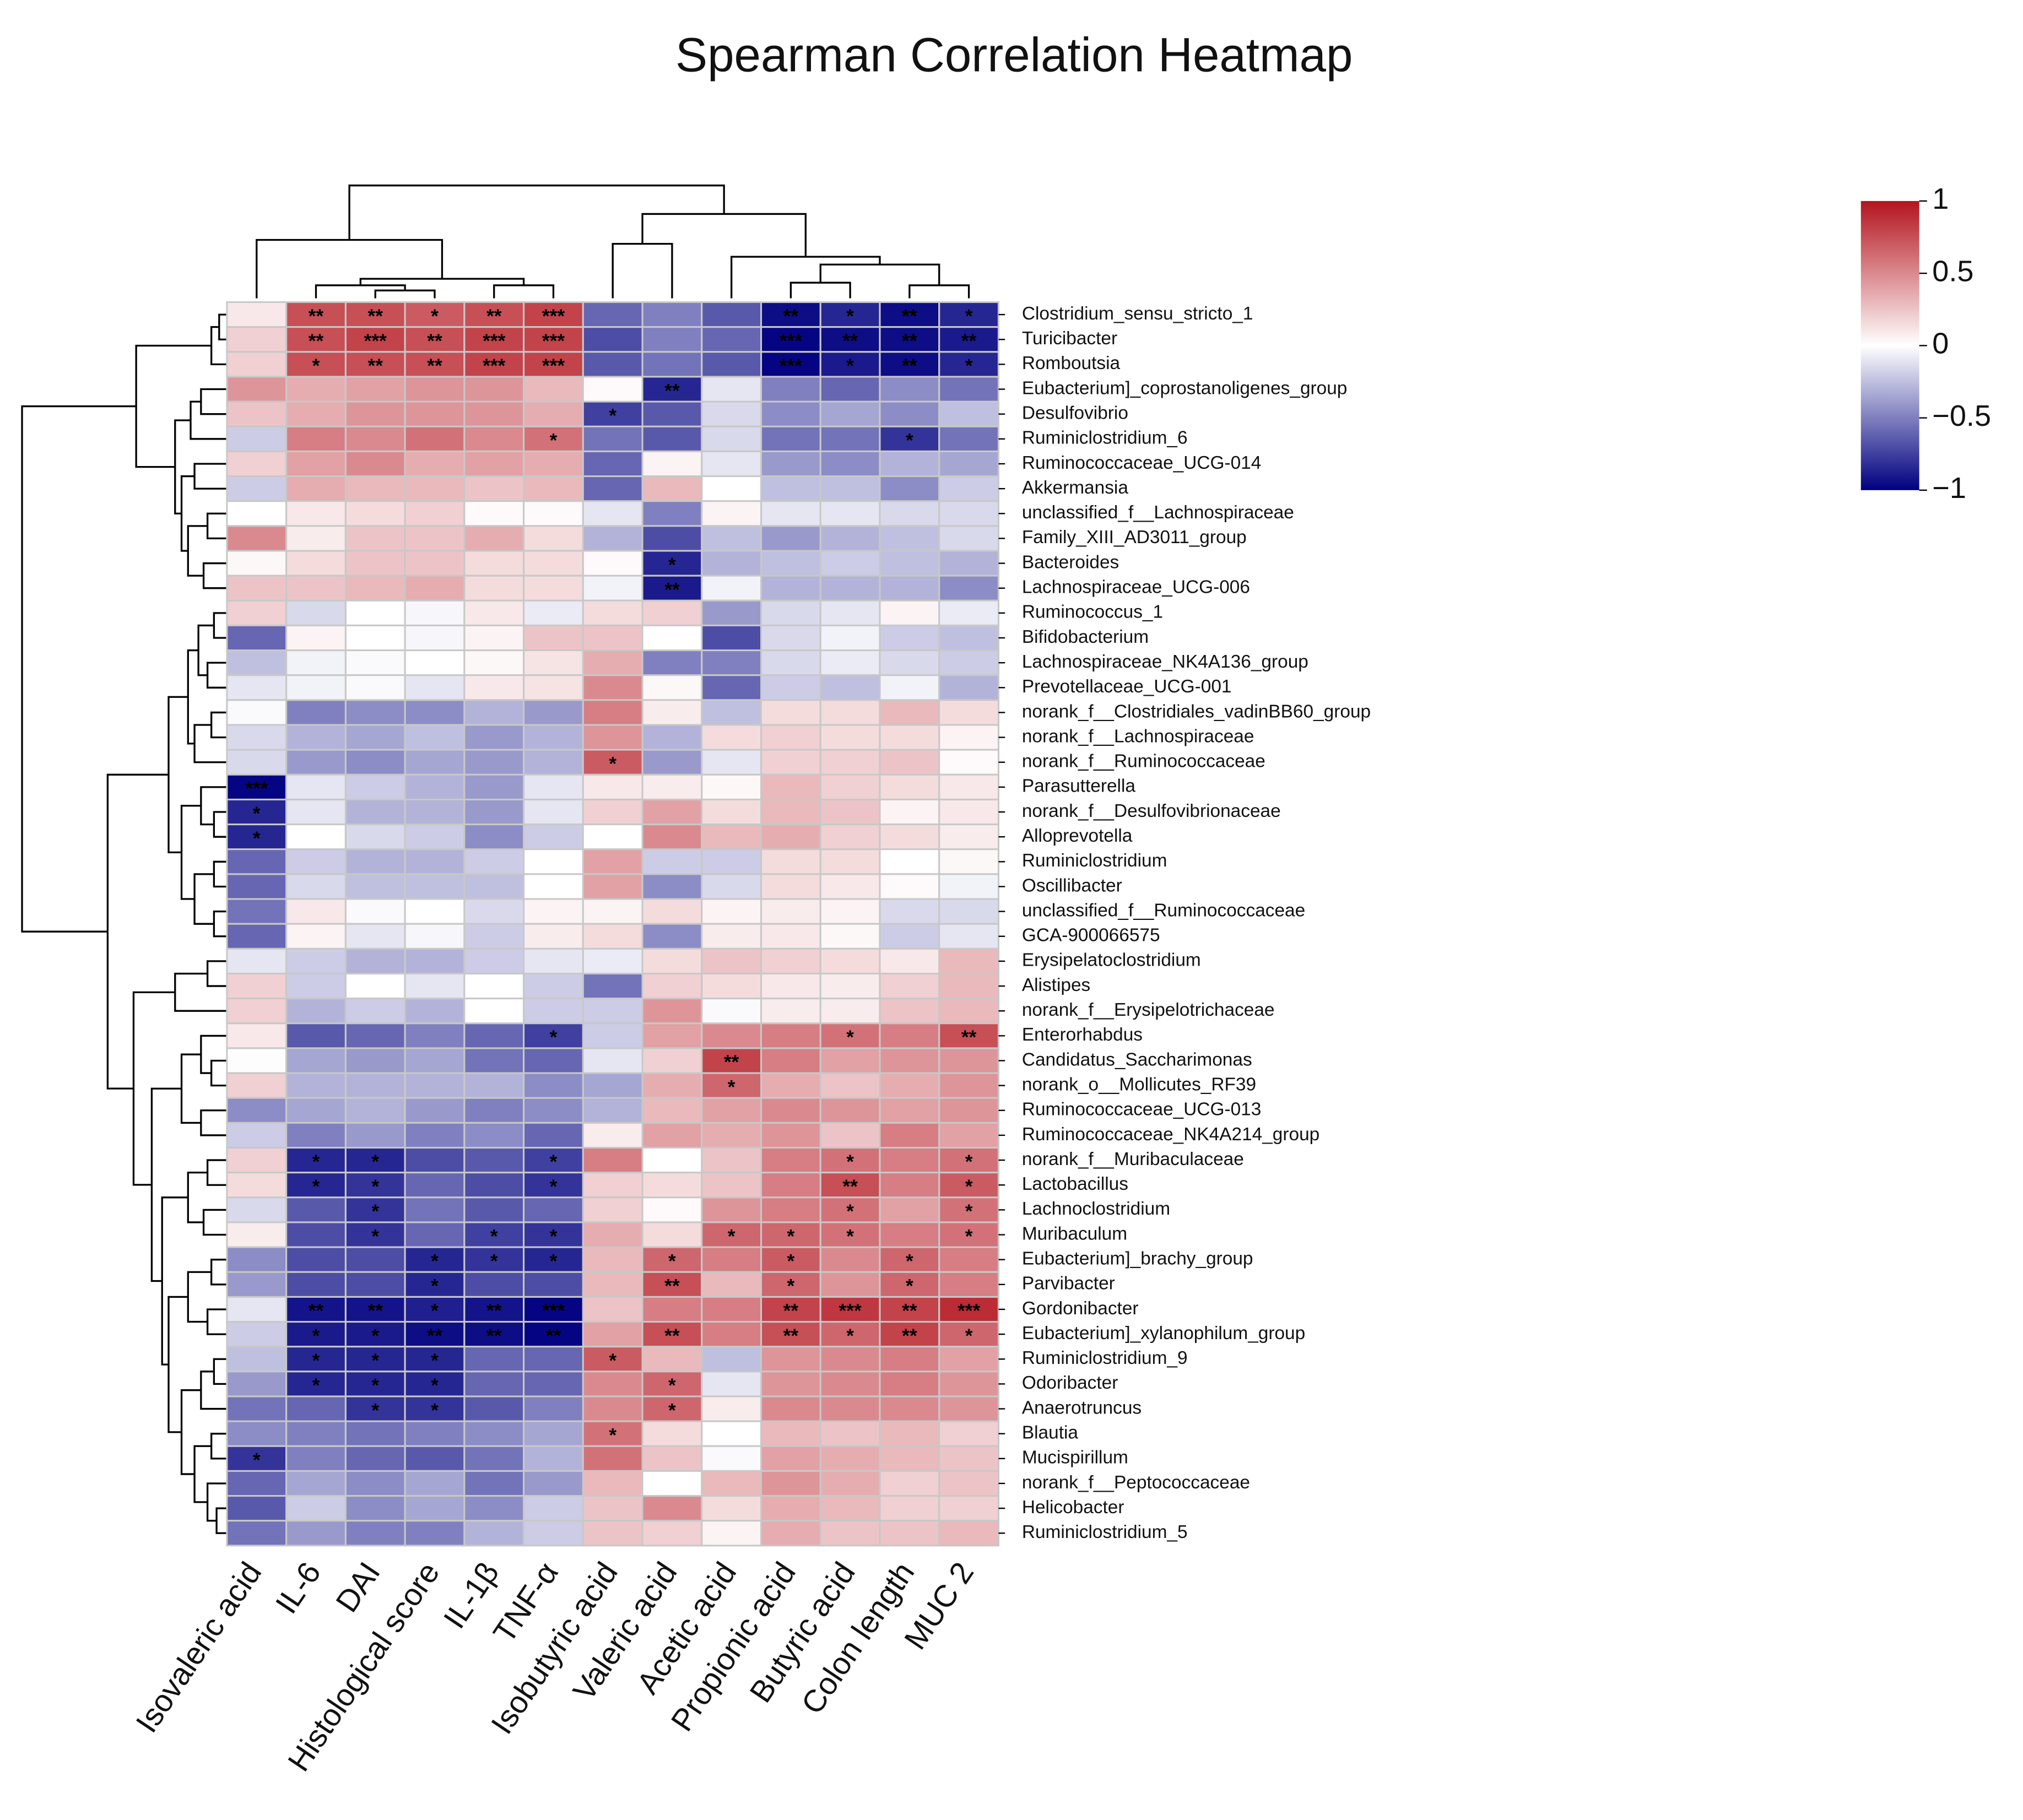 Image resolution: width=2023 pixels, height=1820 pixels. What do you see at coordinates (1075, 1458) in the screenshot?
I see `row-label: Mucispirillum` at bounding box center [1075, 1458].